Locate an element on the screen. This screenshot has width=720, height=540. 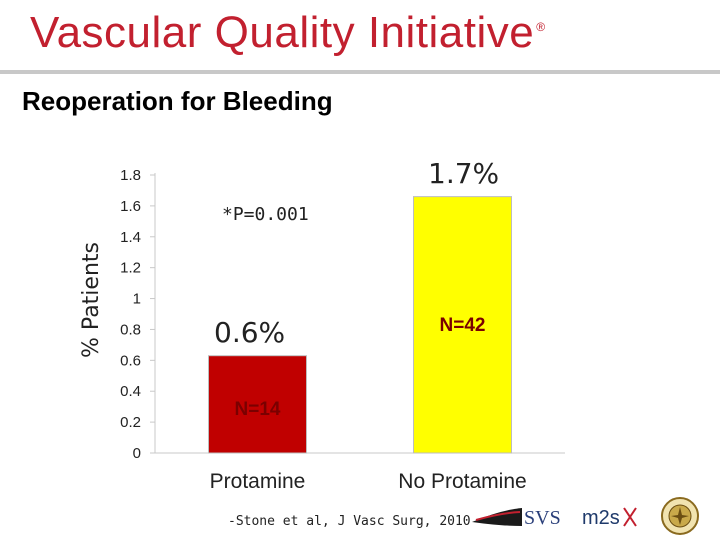
p-value-annotation: *P=0.001 is located at coordinates (265, 214).